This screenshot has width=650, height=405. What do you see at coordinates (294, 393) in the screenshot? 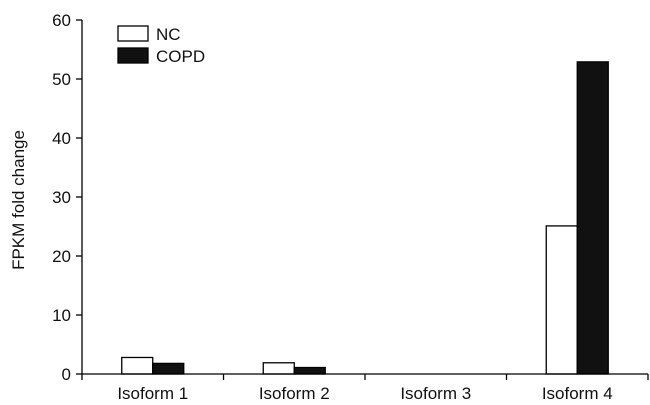
I see `x-tick-label: Isoform 2` at bounding box center [294, 393].